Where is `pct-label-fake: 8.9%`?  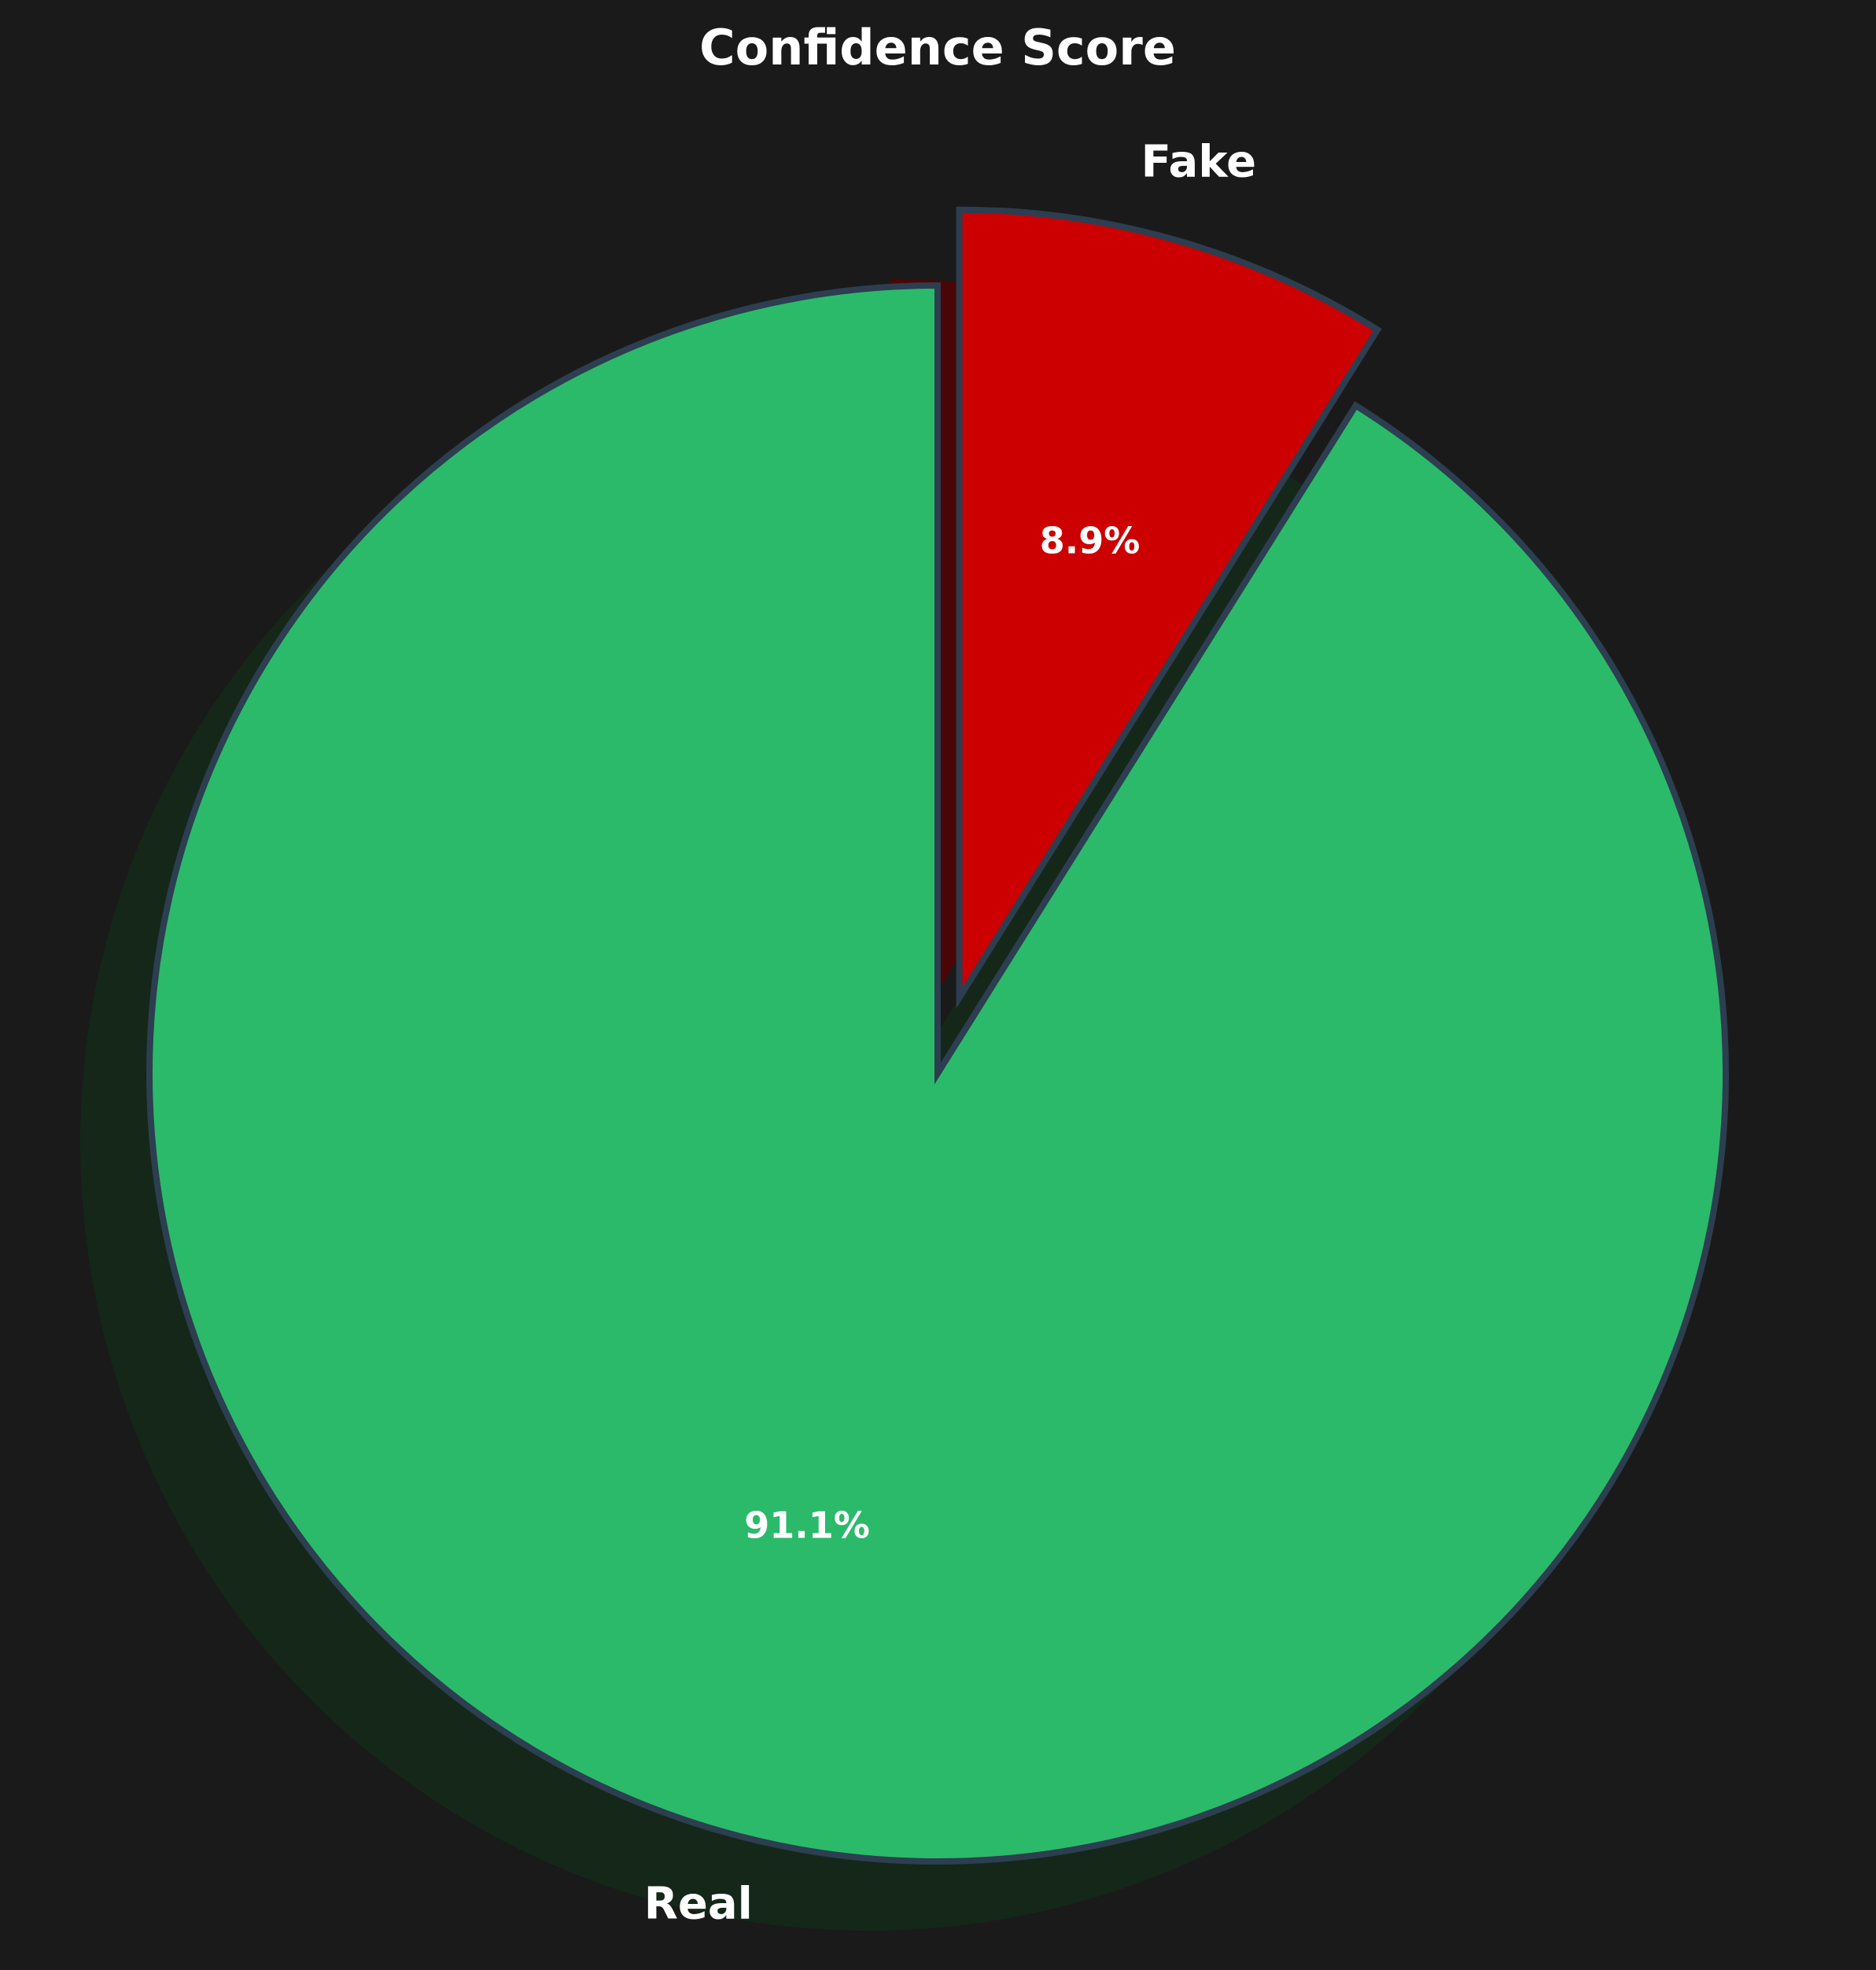 pct-label-fake: 8.9% is located at coordinates (1090, 540).